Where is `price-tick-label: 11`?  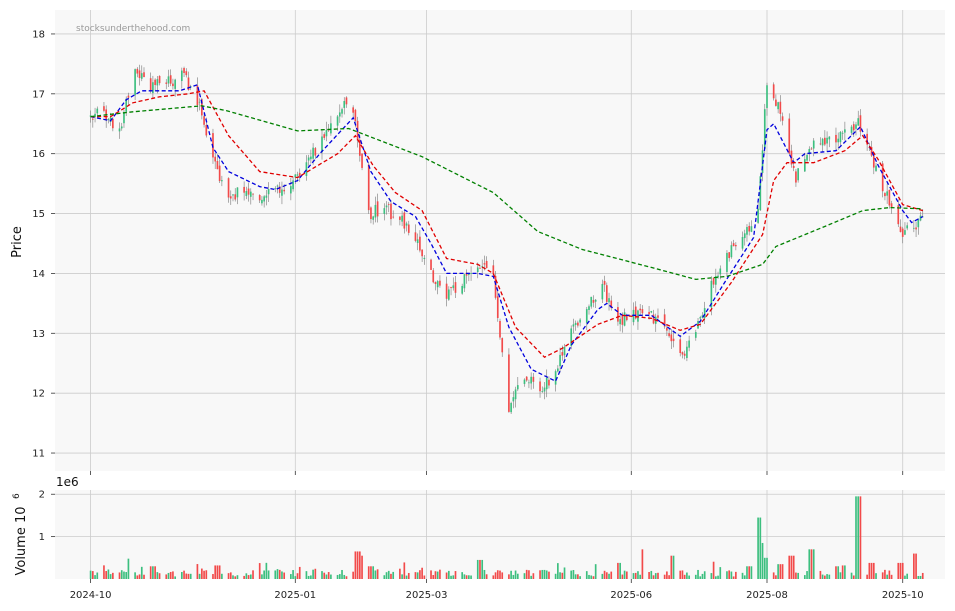 price-tick-label: 11 is located at coordinates (38, 454).